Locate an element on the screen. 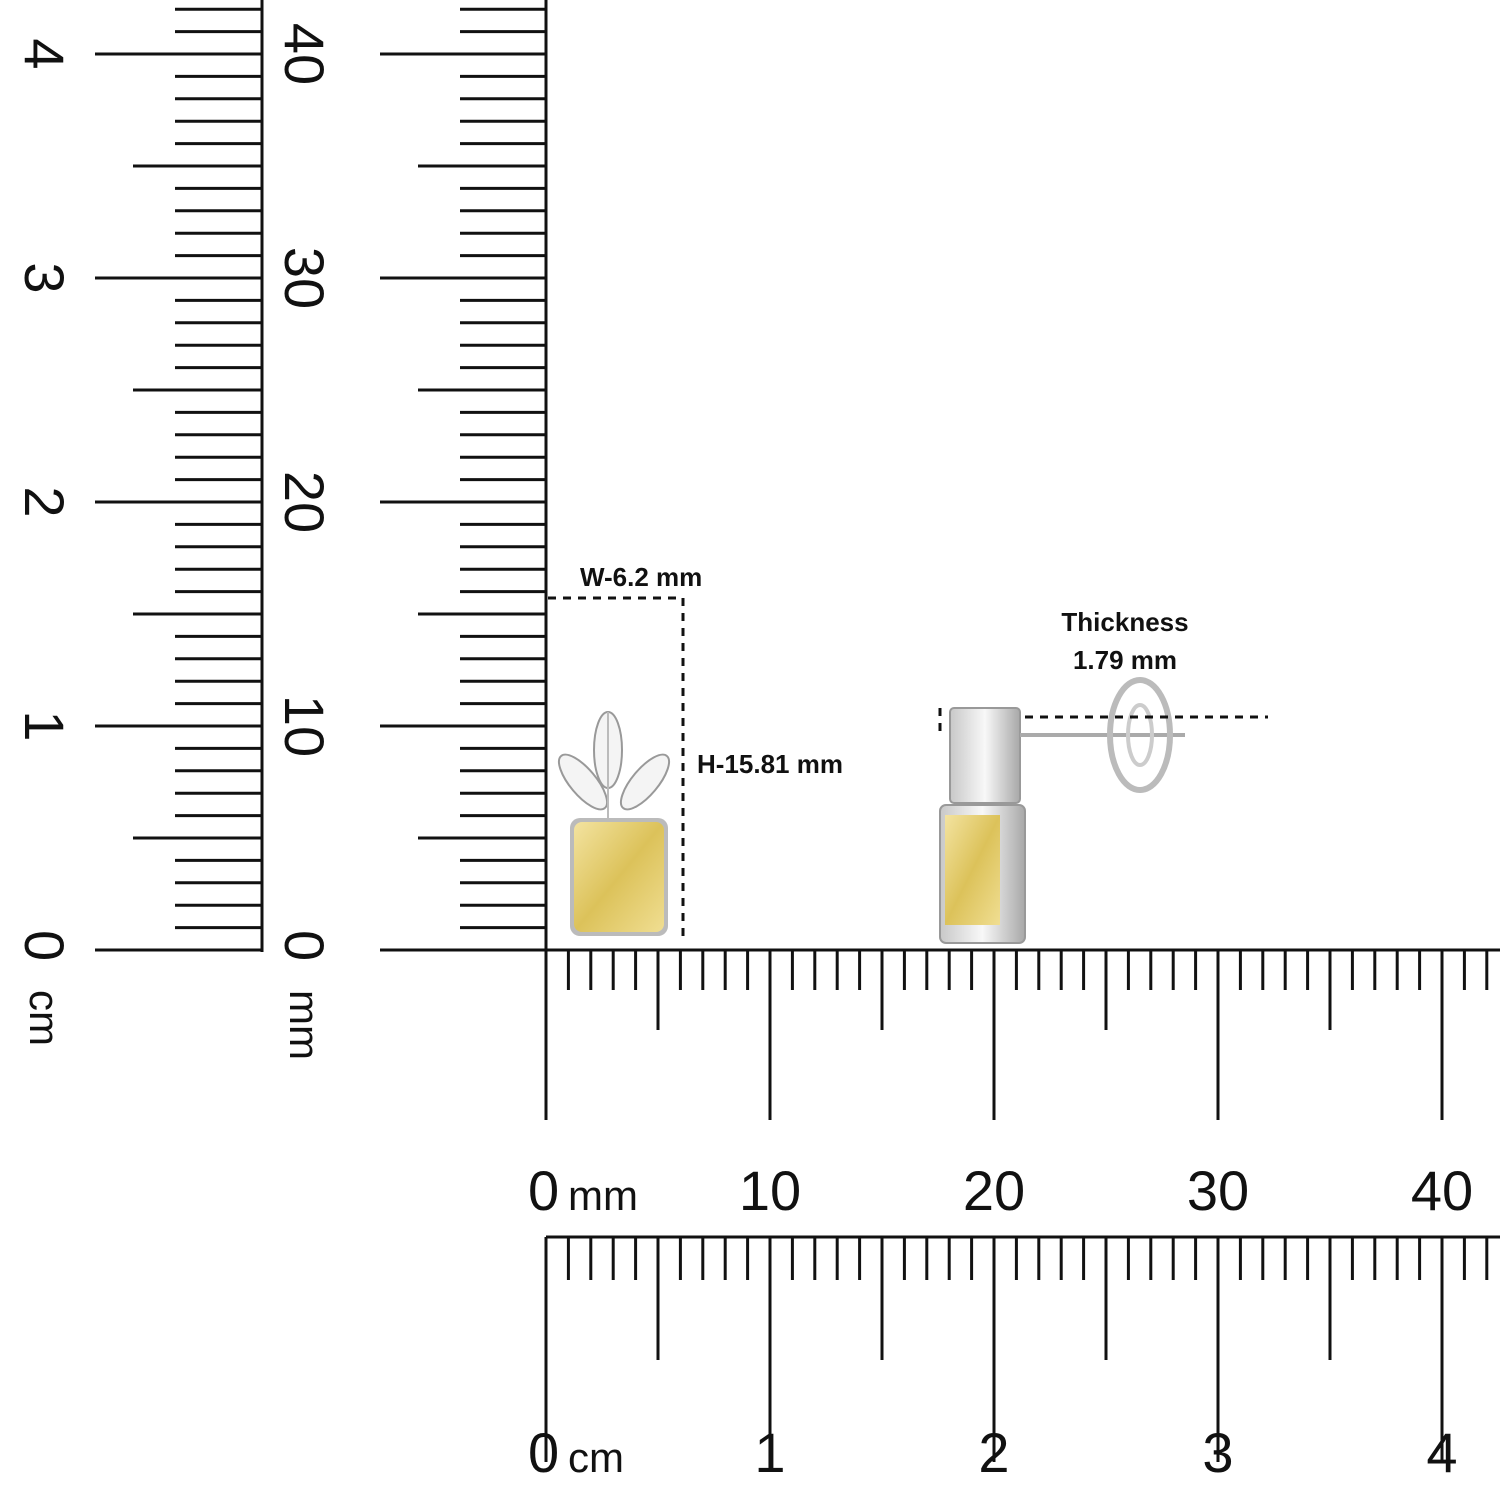 The image size is (1500, 1500). earring-side is located at coordinates (1062, 810).